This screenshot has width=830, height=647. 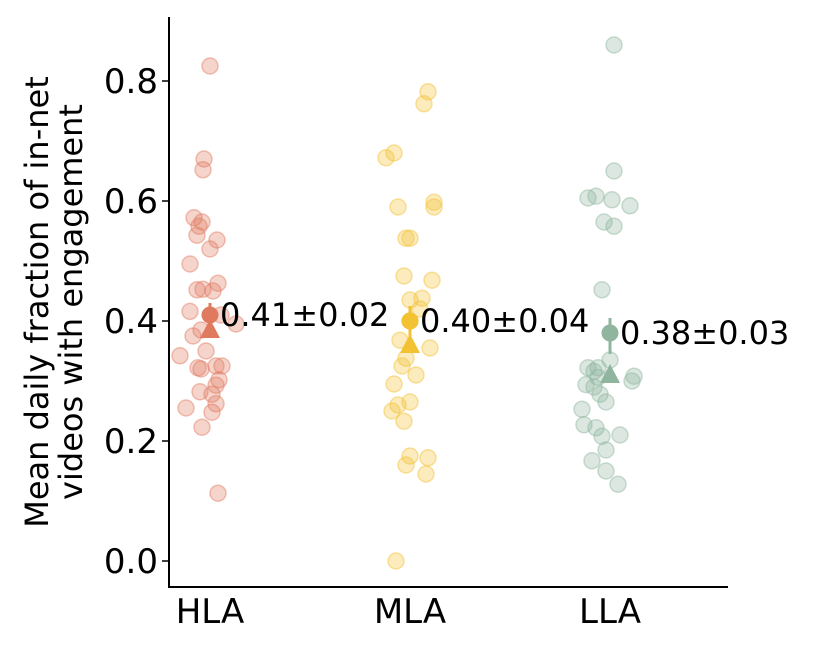 What do you see at coordinates (71, 302) in the screenshot?
I see `y-axis-label-line-2: videos with engagement` at bounding box center [71, 302].